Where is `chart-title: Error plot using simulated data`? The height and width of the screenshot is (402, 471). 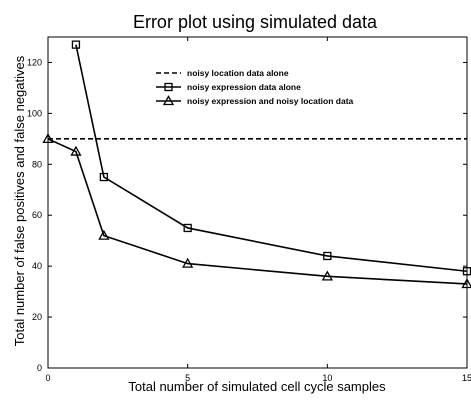 chart-title: Error plot using simulated data is located at coordinates (255, 22).